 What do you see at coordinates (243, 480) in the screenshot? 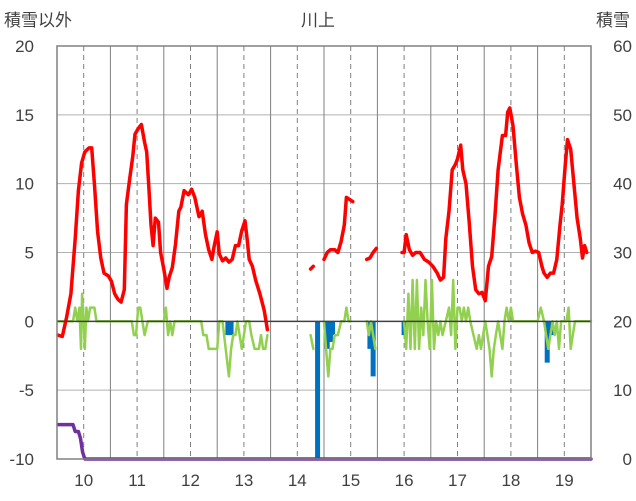
I see `x-tick-label: 13` at bounding box center [243, 480].